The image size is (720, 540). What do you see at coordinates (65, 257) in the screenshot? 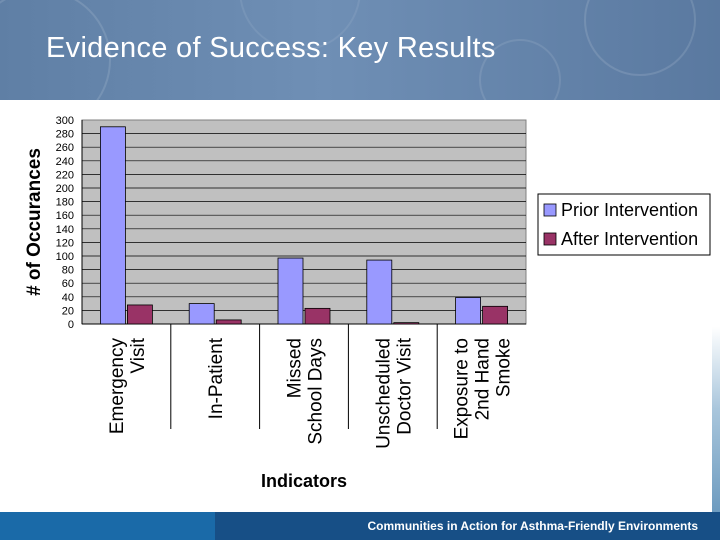
I see `y-tick-label: 100` at bounding box center [65, 257].